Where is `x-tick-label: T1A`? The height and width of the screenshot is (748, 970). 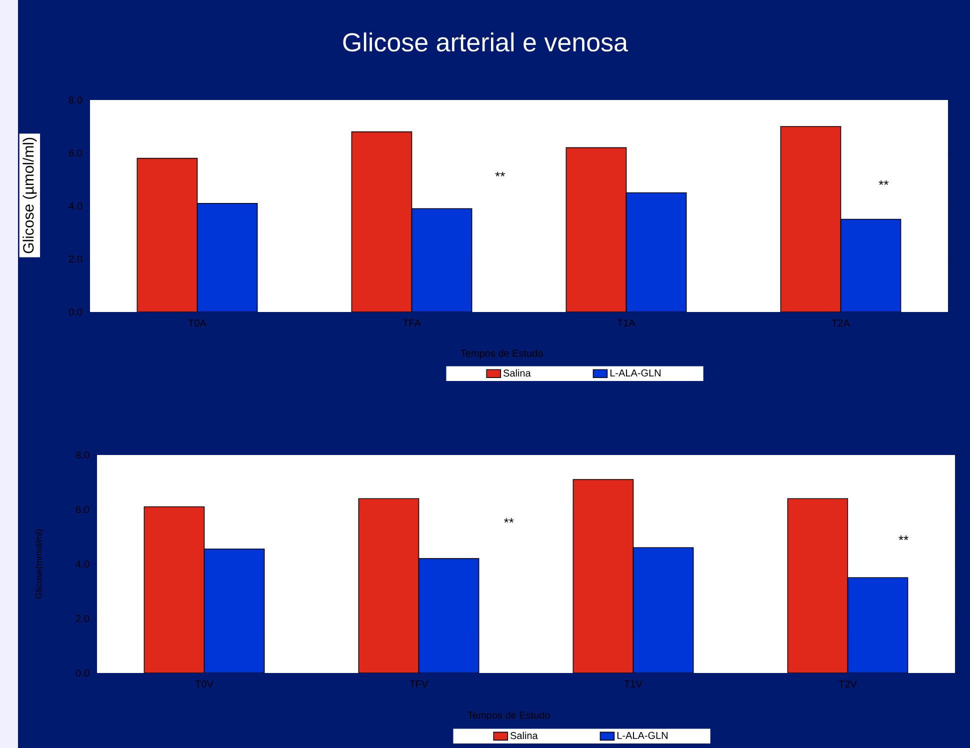 x-tick-label: T1A is located at coordinates (626, 323).